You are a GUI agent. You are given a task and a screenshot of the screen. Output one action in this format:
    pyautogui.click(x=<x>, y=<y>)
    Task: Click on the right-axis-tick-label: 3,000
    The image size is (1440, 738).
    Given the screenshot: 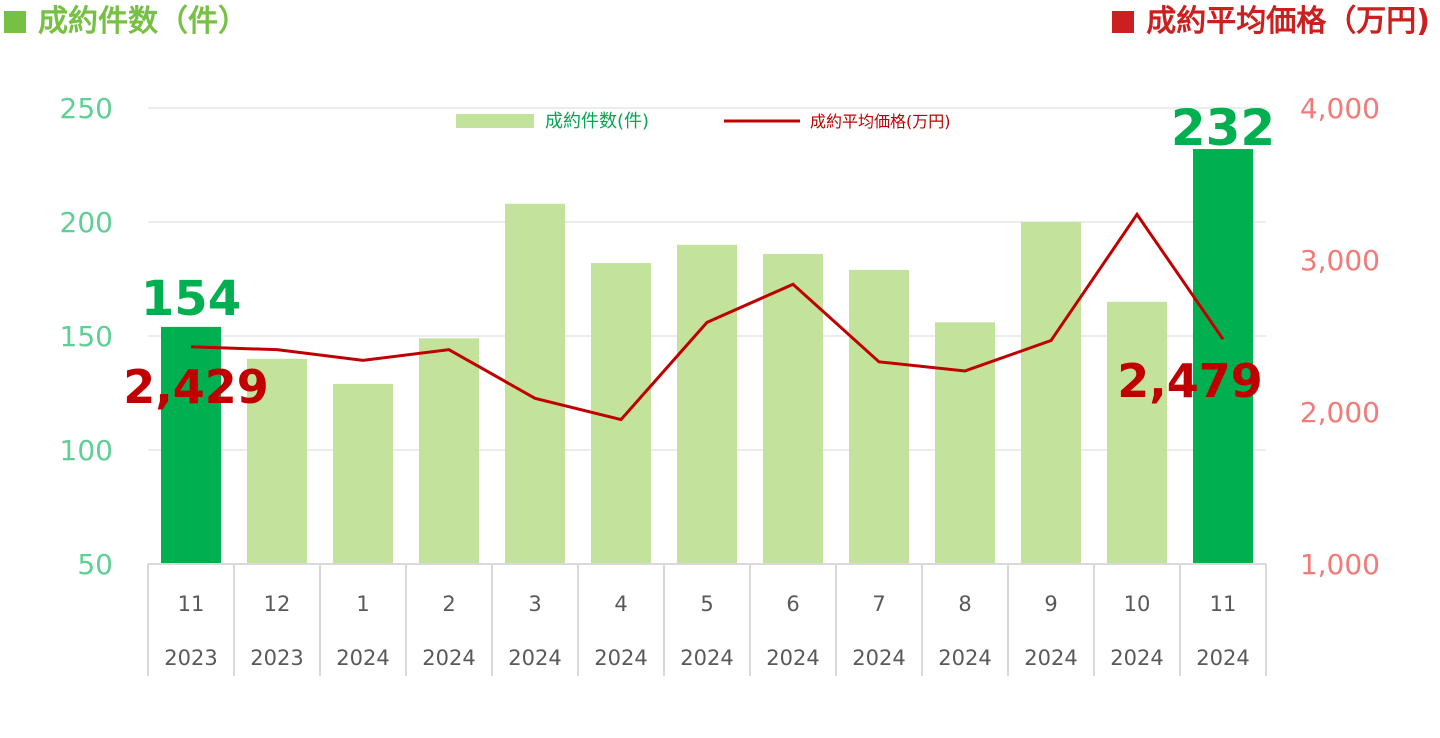 What is the action you would take?
    pyautogui.click(x=1340, y=260)
    